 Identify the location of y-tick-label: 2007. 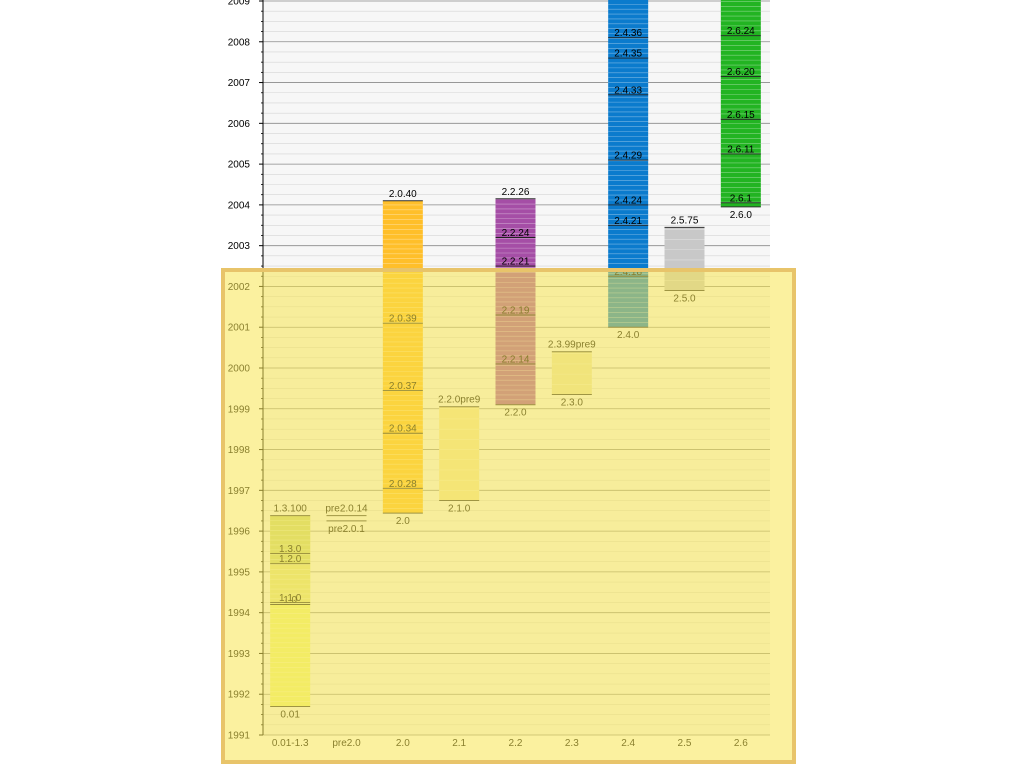
(239, 83).